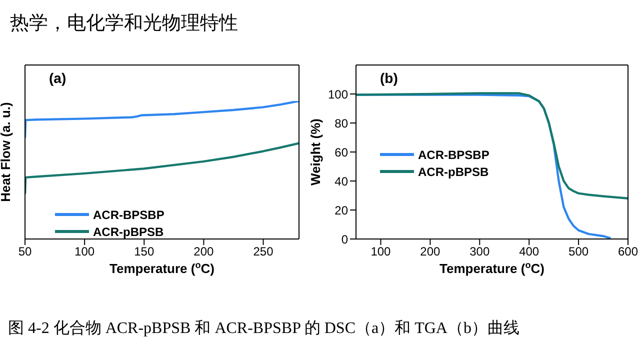 The width and height of the screenshot is (639, 343). Describe the element at coordinates (578, 251) in the screenshot. I see `x-tick-label: 500` at that location.